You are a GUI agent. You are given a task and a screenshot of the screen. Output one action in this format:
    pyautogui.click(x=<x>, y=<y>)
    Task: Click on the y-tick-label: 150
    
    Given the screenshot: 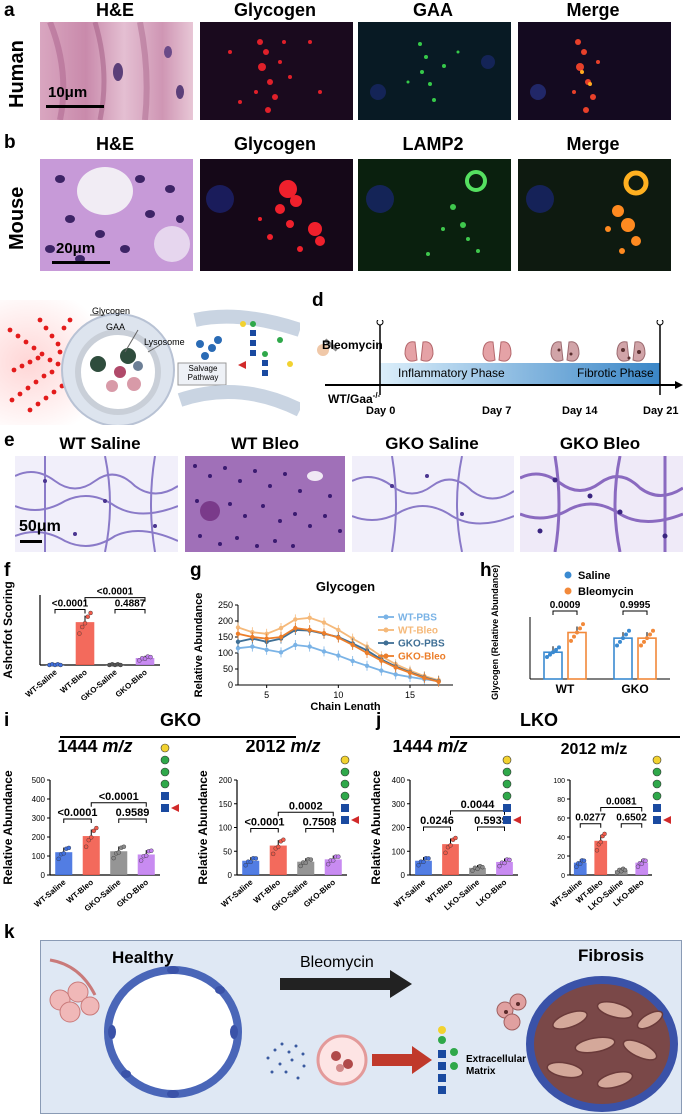 What is the action you would take?
    pyautogui.click(x=225, y=637)
    